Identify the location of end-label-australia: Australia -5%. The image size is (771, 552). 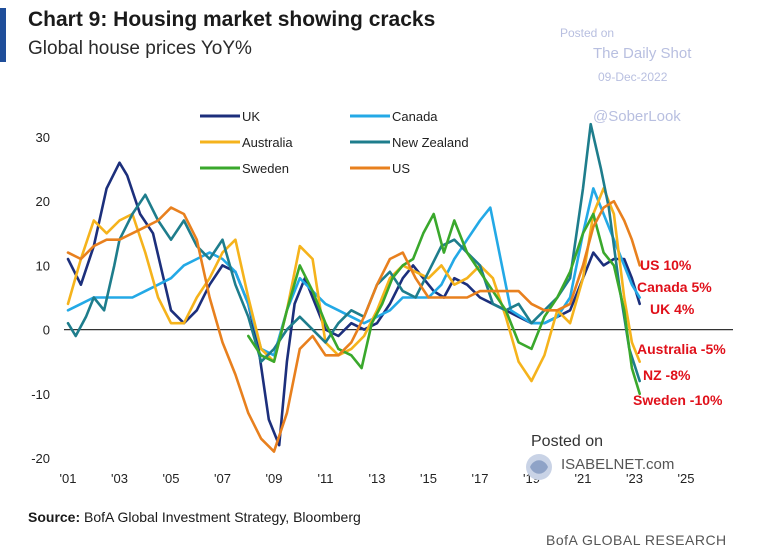
(681, 349).